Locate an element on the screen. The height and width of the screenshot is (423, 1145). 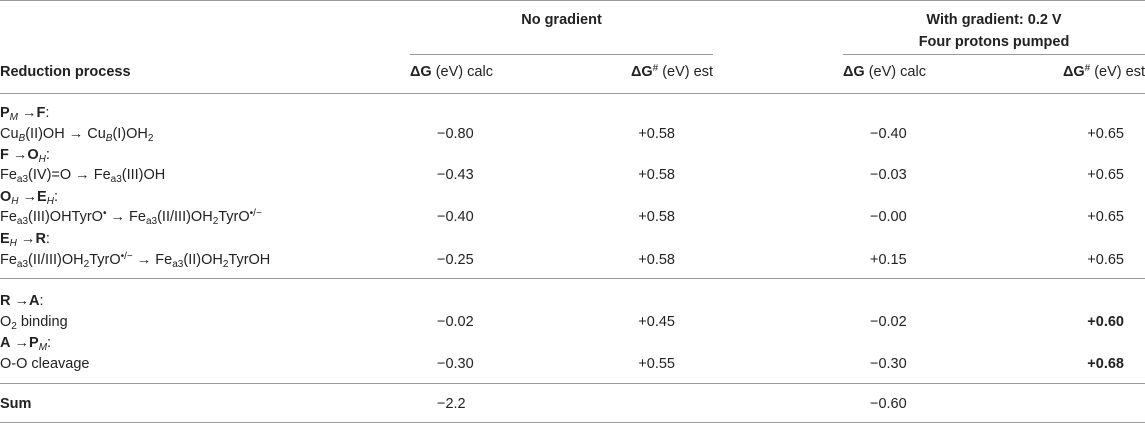
sum-dg-gradient: −0.60 is located at coordinates (888, 404).